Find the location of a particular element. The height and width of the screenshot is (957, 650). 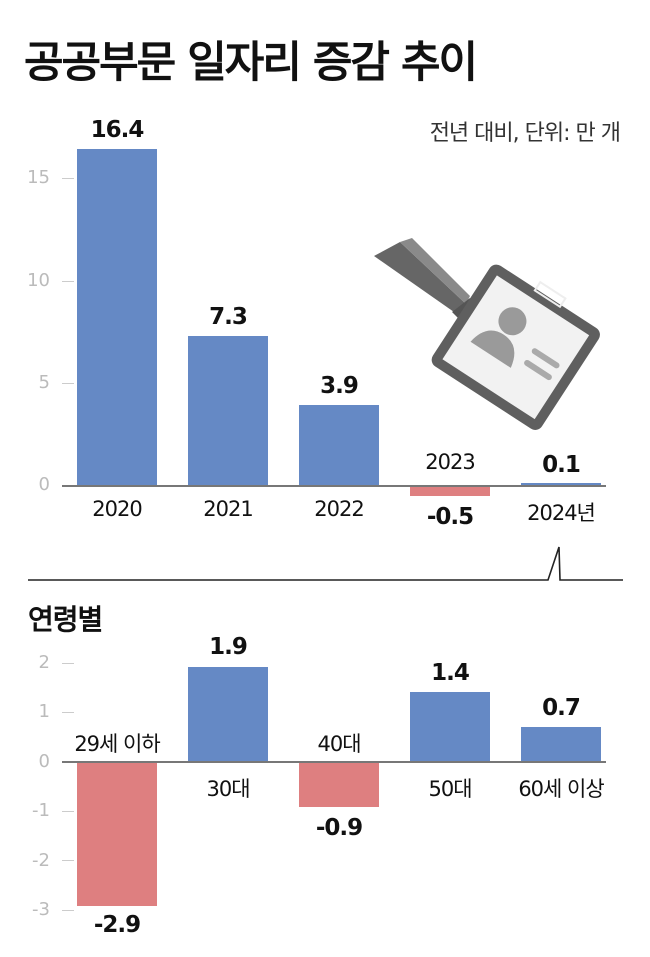

section-divider is located at coordinates (325, 563).